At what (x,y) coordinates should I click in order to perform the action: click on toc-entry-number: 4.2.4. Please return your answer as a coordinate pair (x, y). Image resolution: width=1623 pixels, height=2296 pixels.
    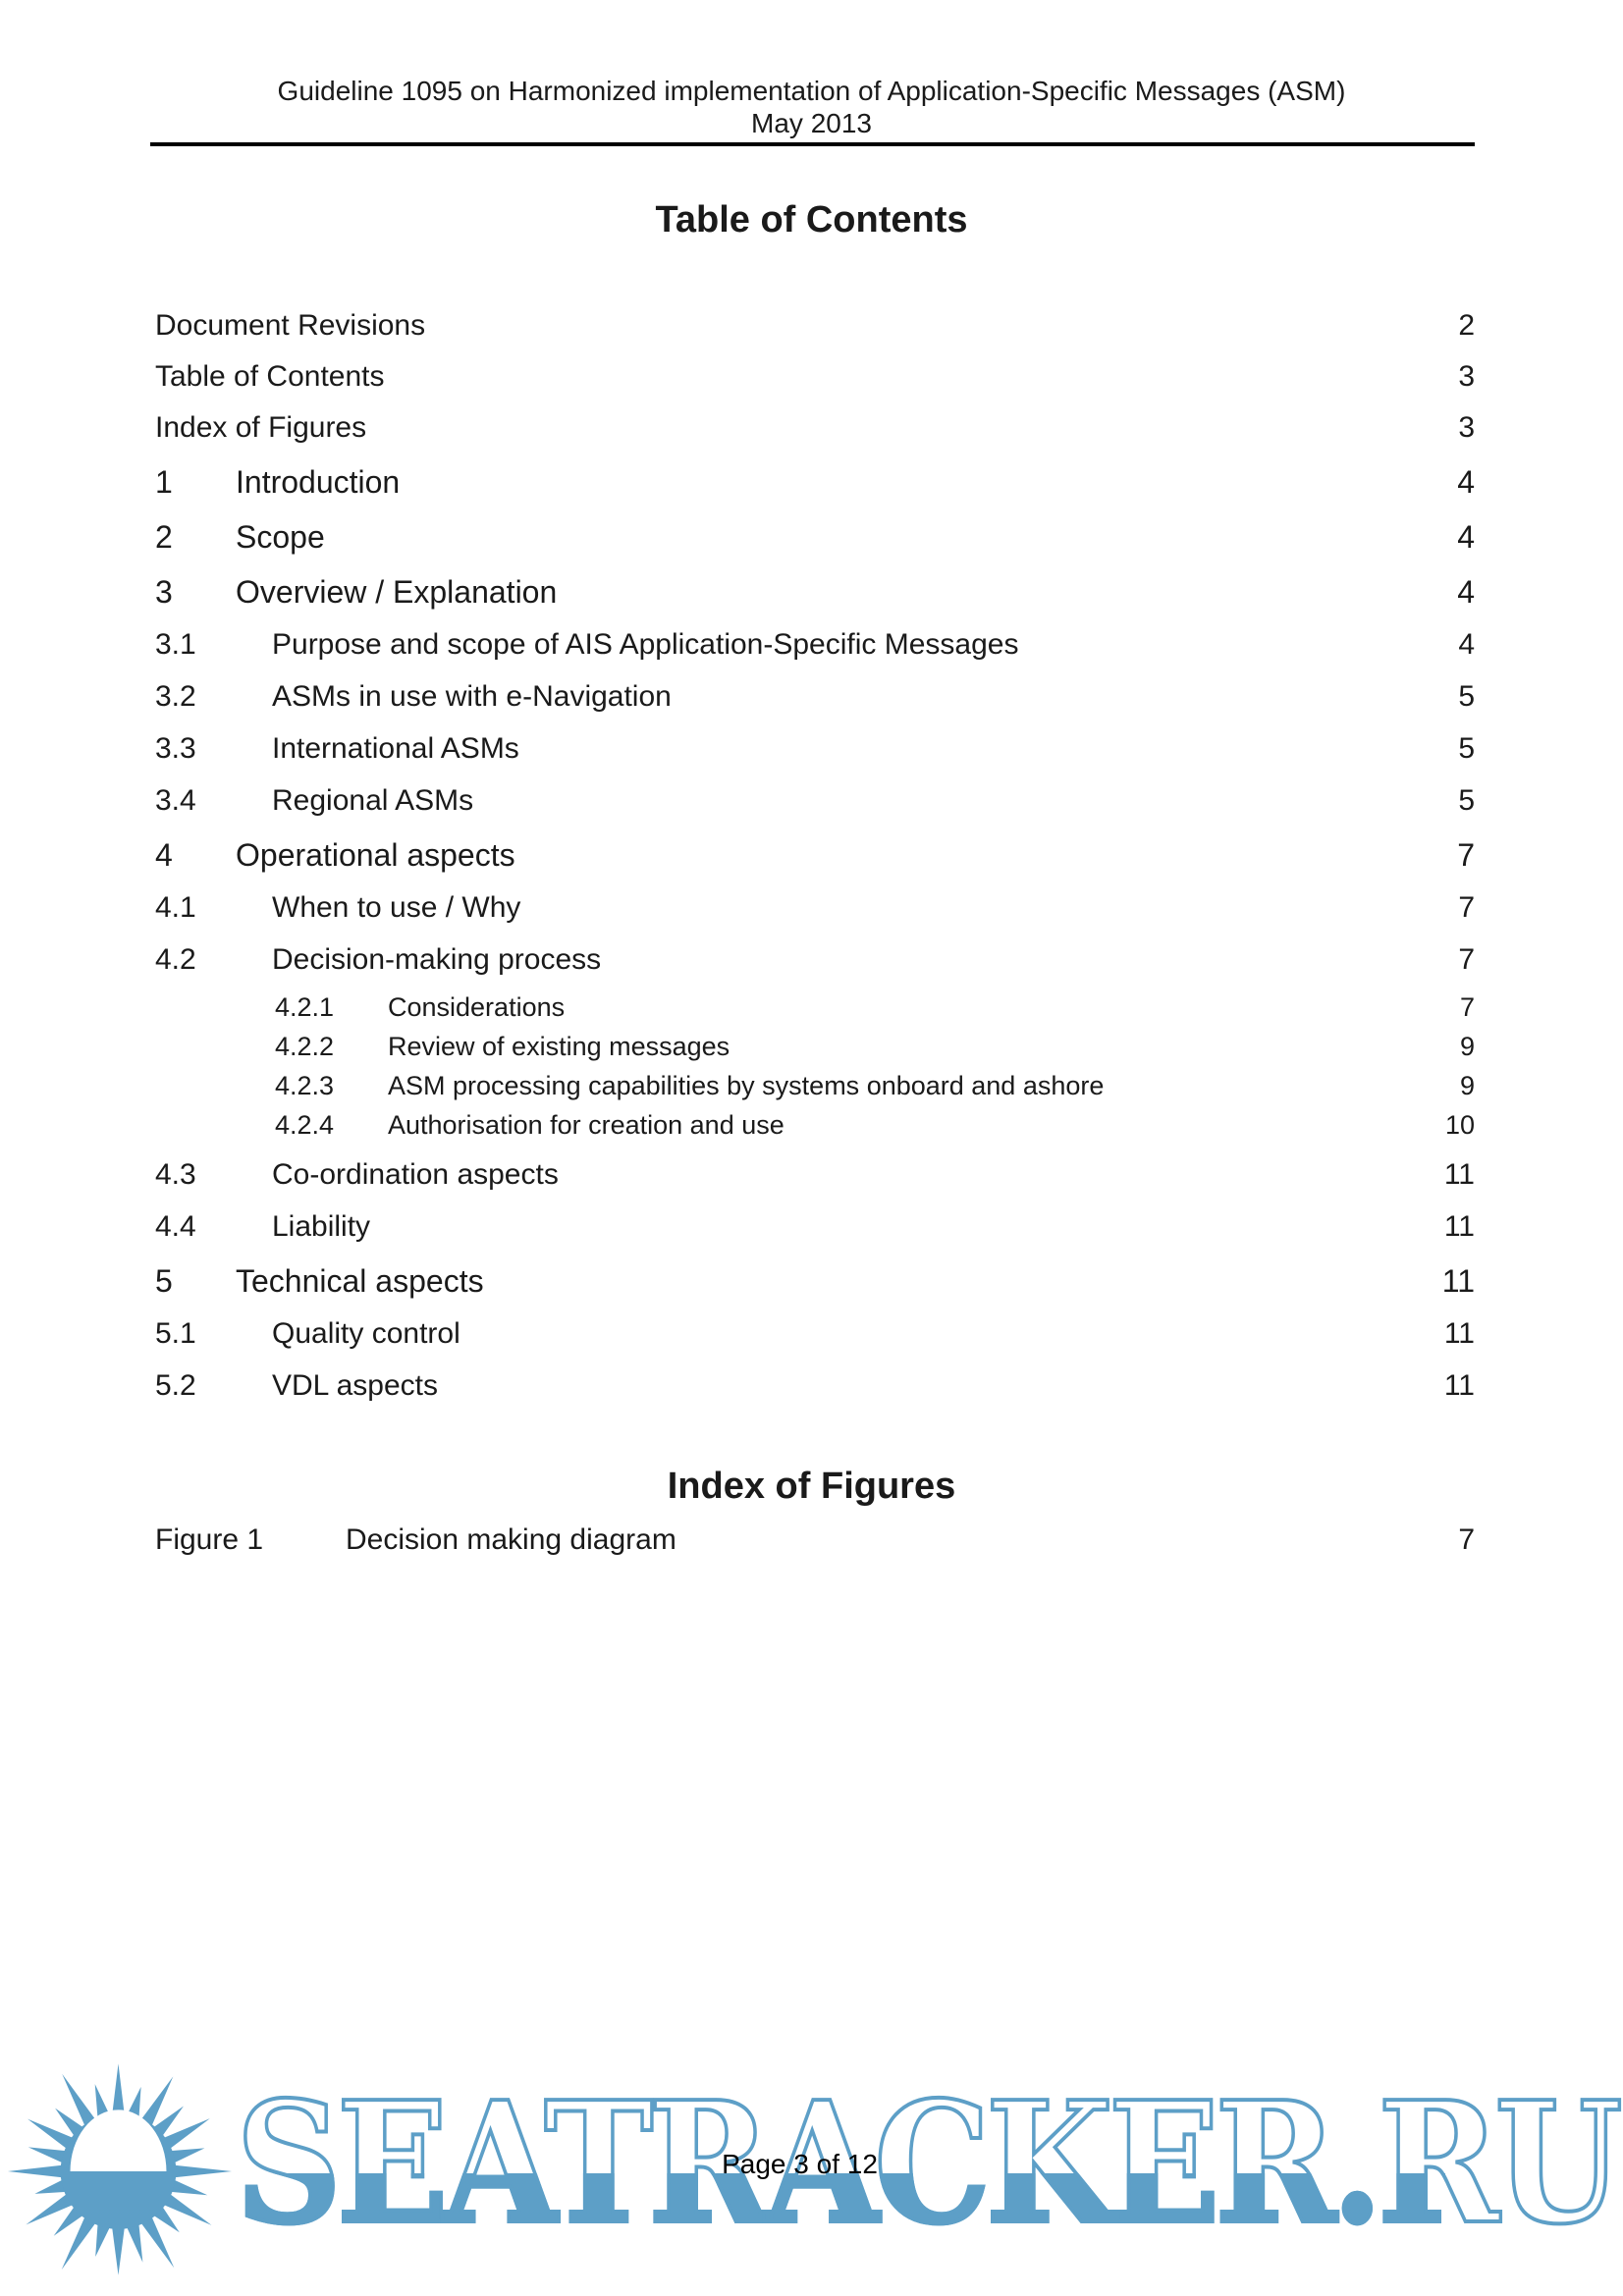
    Looking at the image, I should click on (305, 1125).